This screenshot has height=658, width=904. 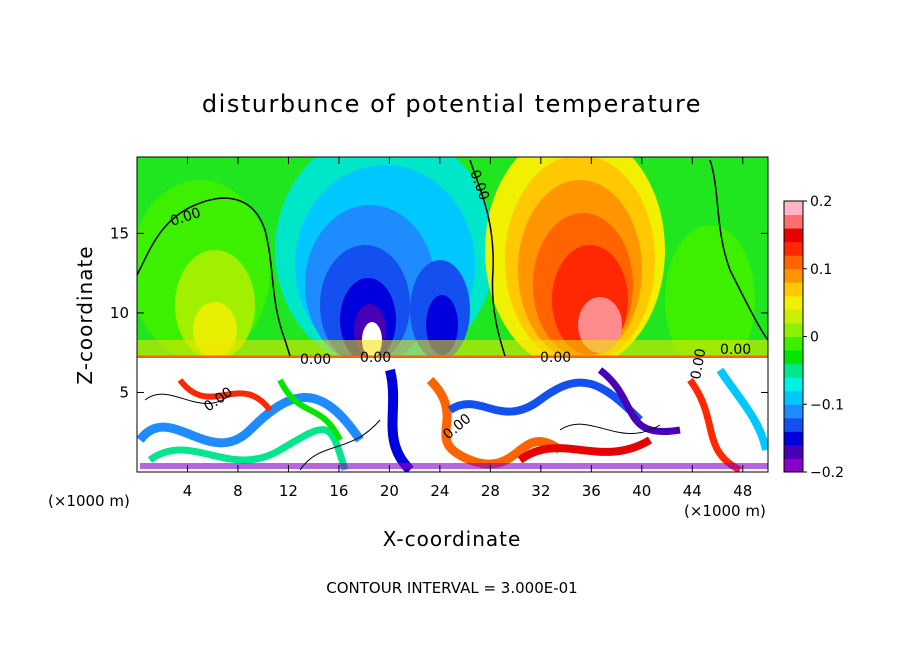 I want to click on x-tick-label: 16, so click(x=338, y=491).